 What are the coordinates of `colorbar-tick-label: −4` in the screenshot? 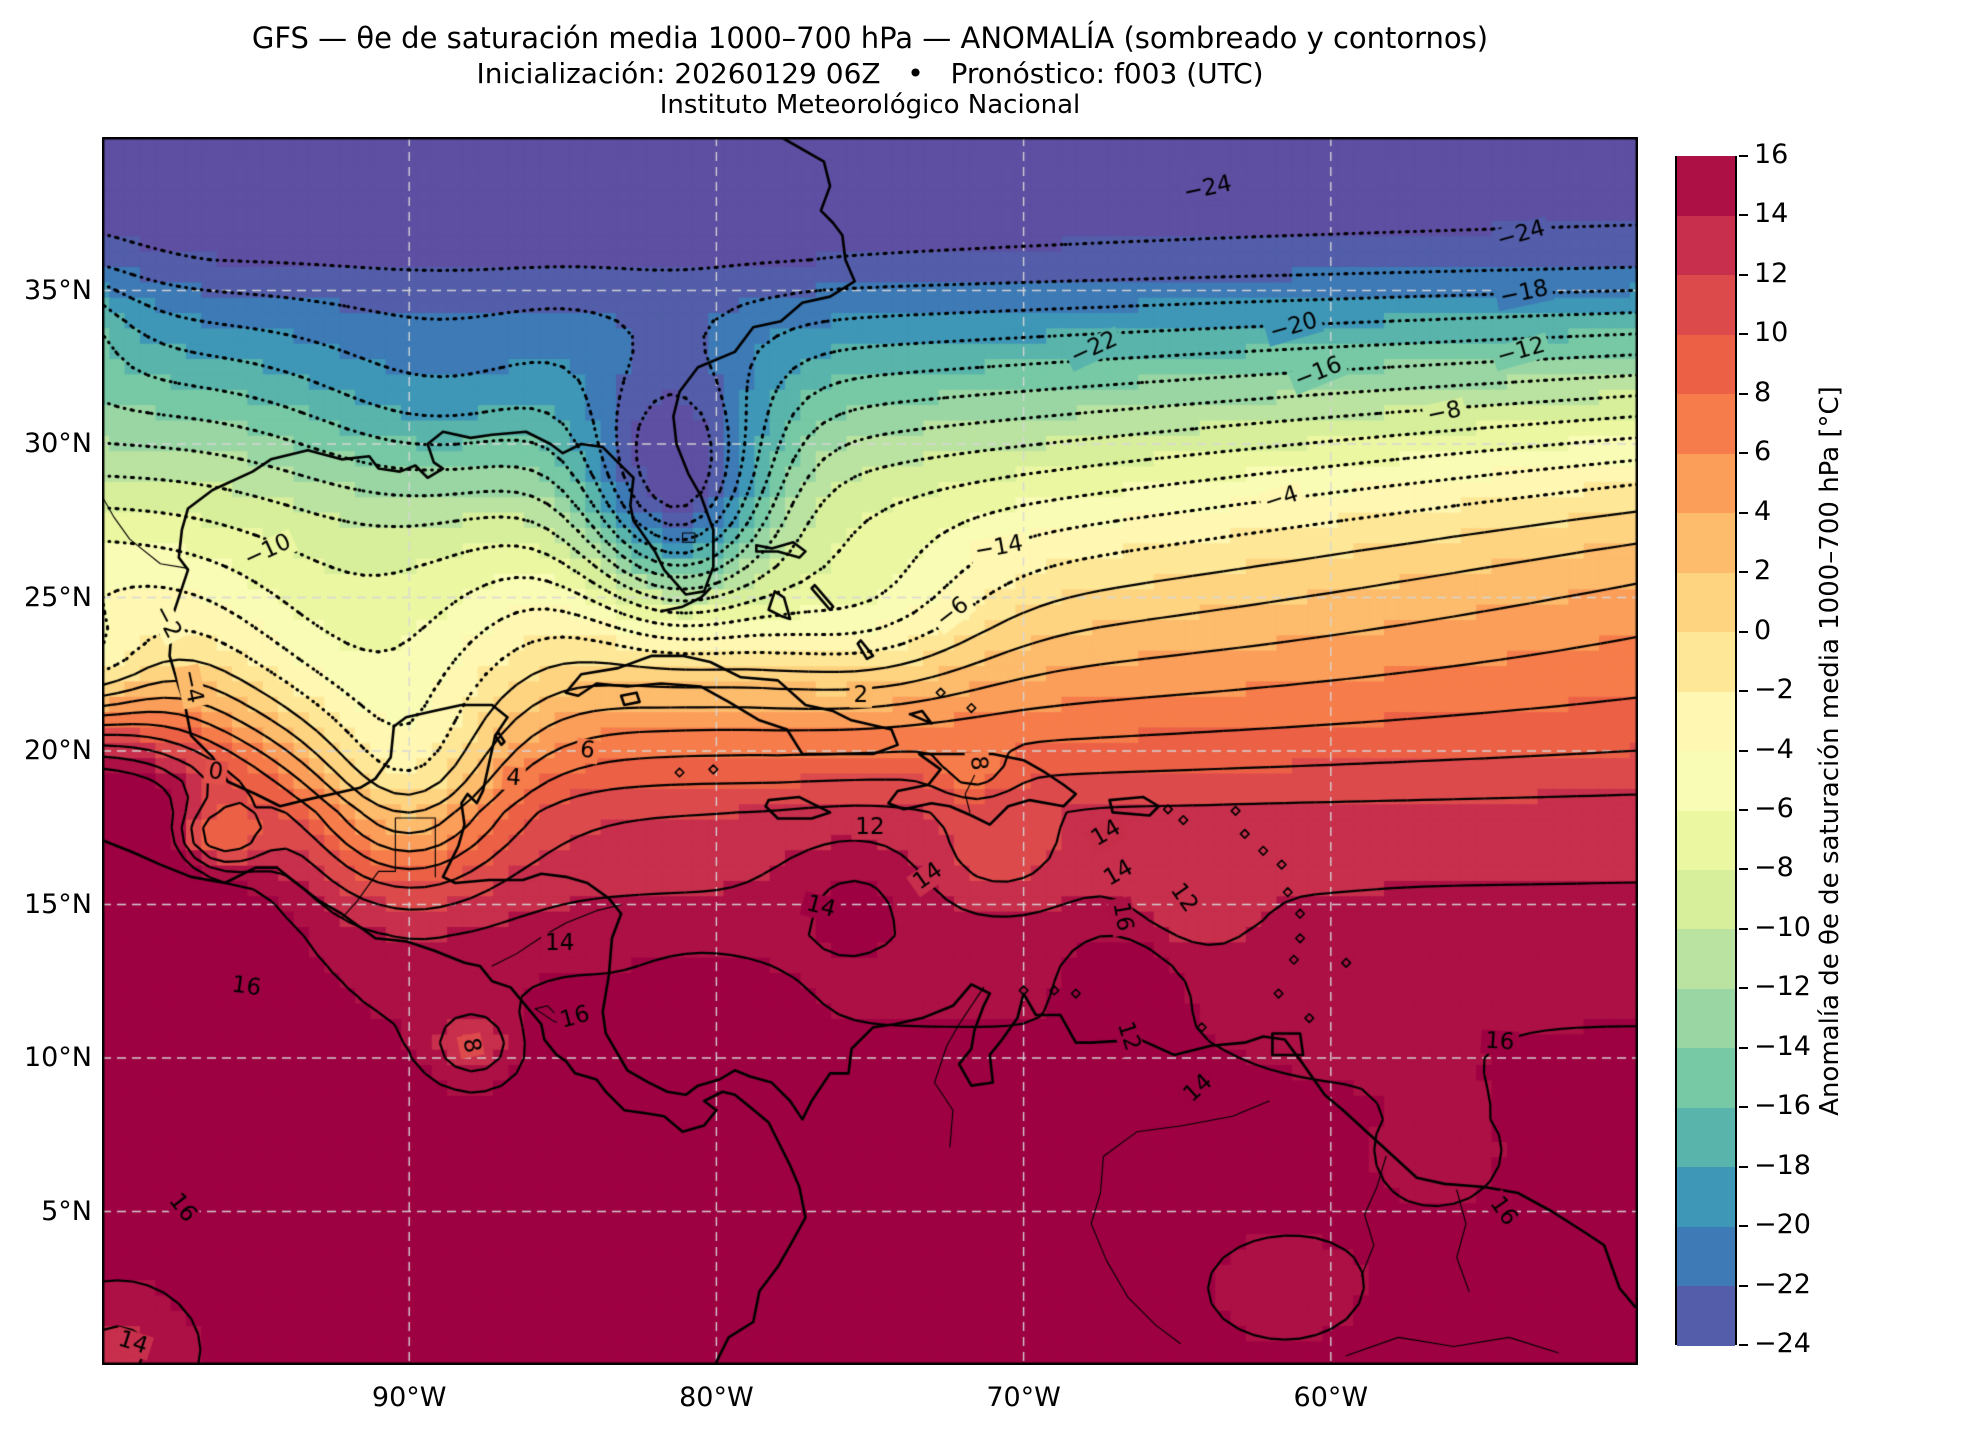 It's located at (1774, 749).